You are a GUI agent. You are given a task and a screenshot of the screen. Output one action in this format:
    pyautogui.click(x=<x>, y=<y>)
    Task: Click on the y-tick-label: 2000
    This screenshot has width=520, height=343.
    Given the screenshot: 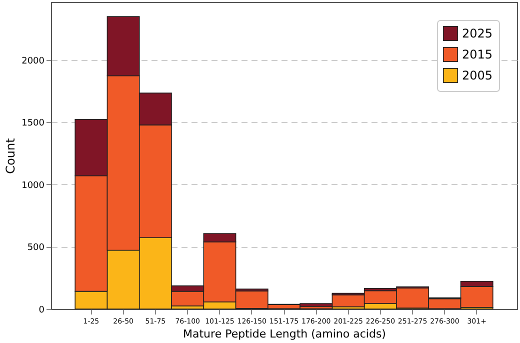 What is the action you would take?
    pyautogui.click(x=33, y=61)
    